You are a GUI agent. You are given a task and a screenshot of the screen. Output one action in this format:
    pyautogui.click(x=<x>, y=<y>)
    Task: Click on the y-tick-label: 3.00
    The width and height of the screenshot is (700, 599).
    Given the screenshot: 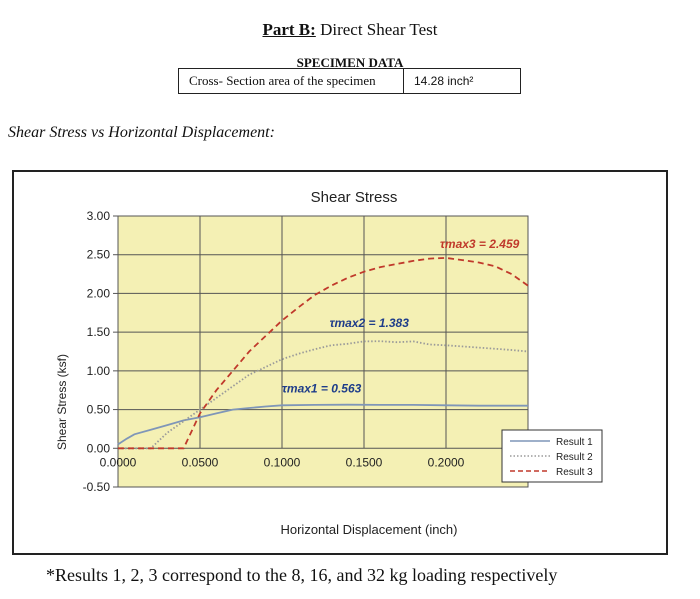 What is the action you would take?
    pyautogui.click(x=99, y=216)
    